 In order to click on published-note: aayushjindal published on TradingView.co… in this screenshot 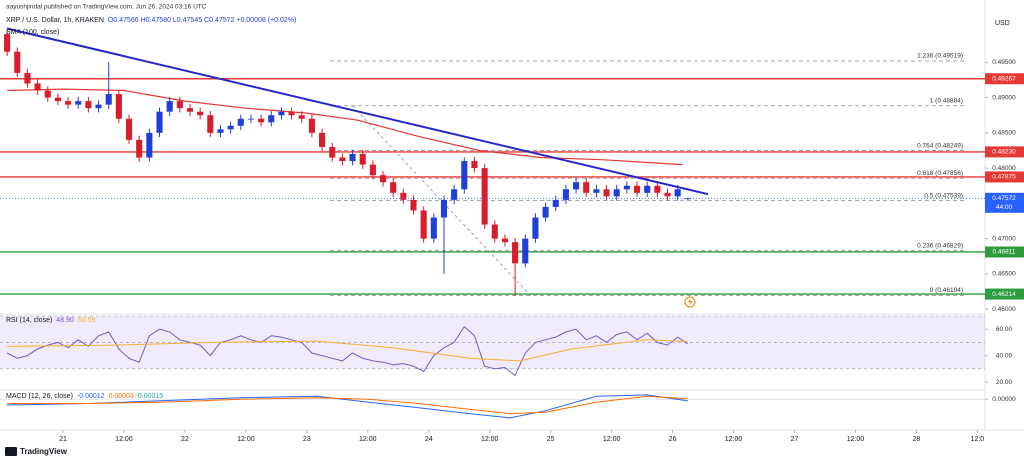, I will do `click(106, 7)`.